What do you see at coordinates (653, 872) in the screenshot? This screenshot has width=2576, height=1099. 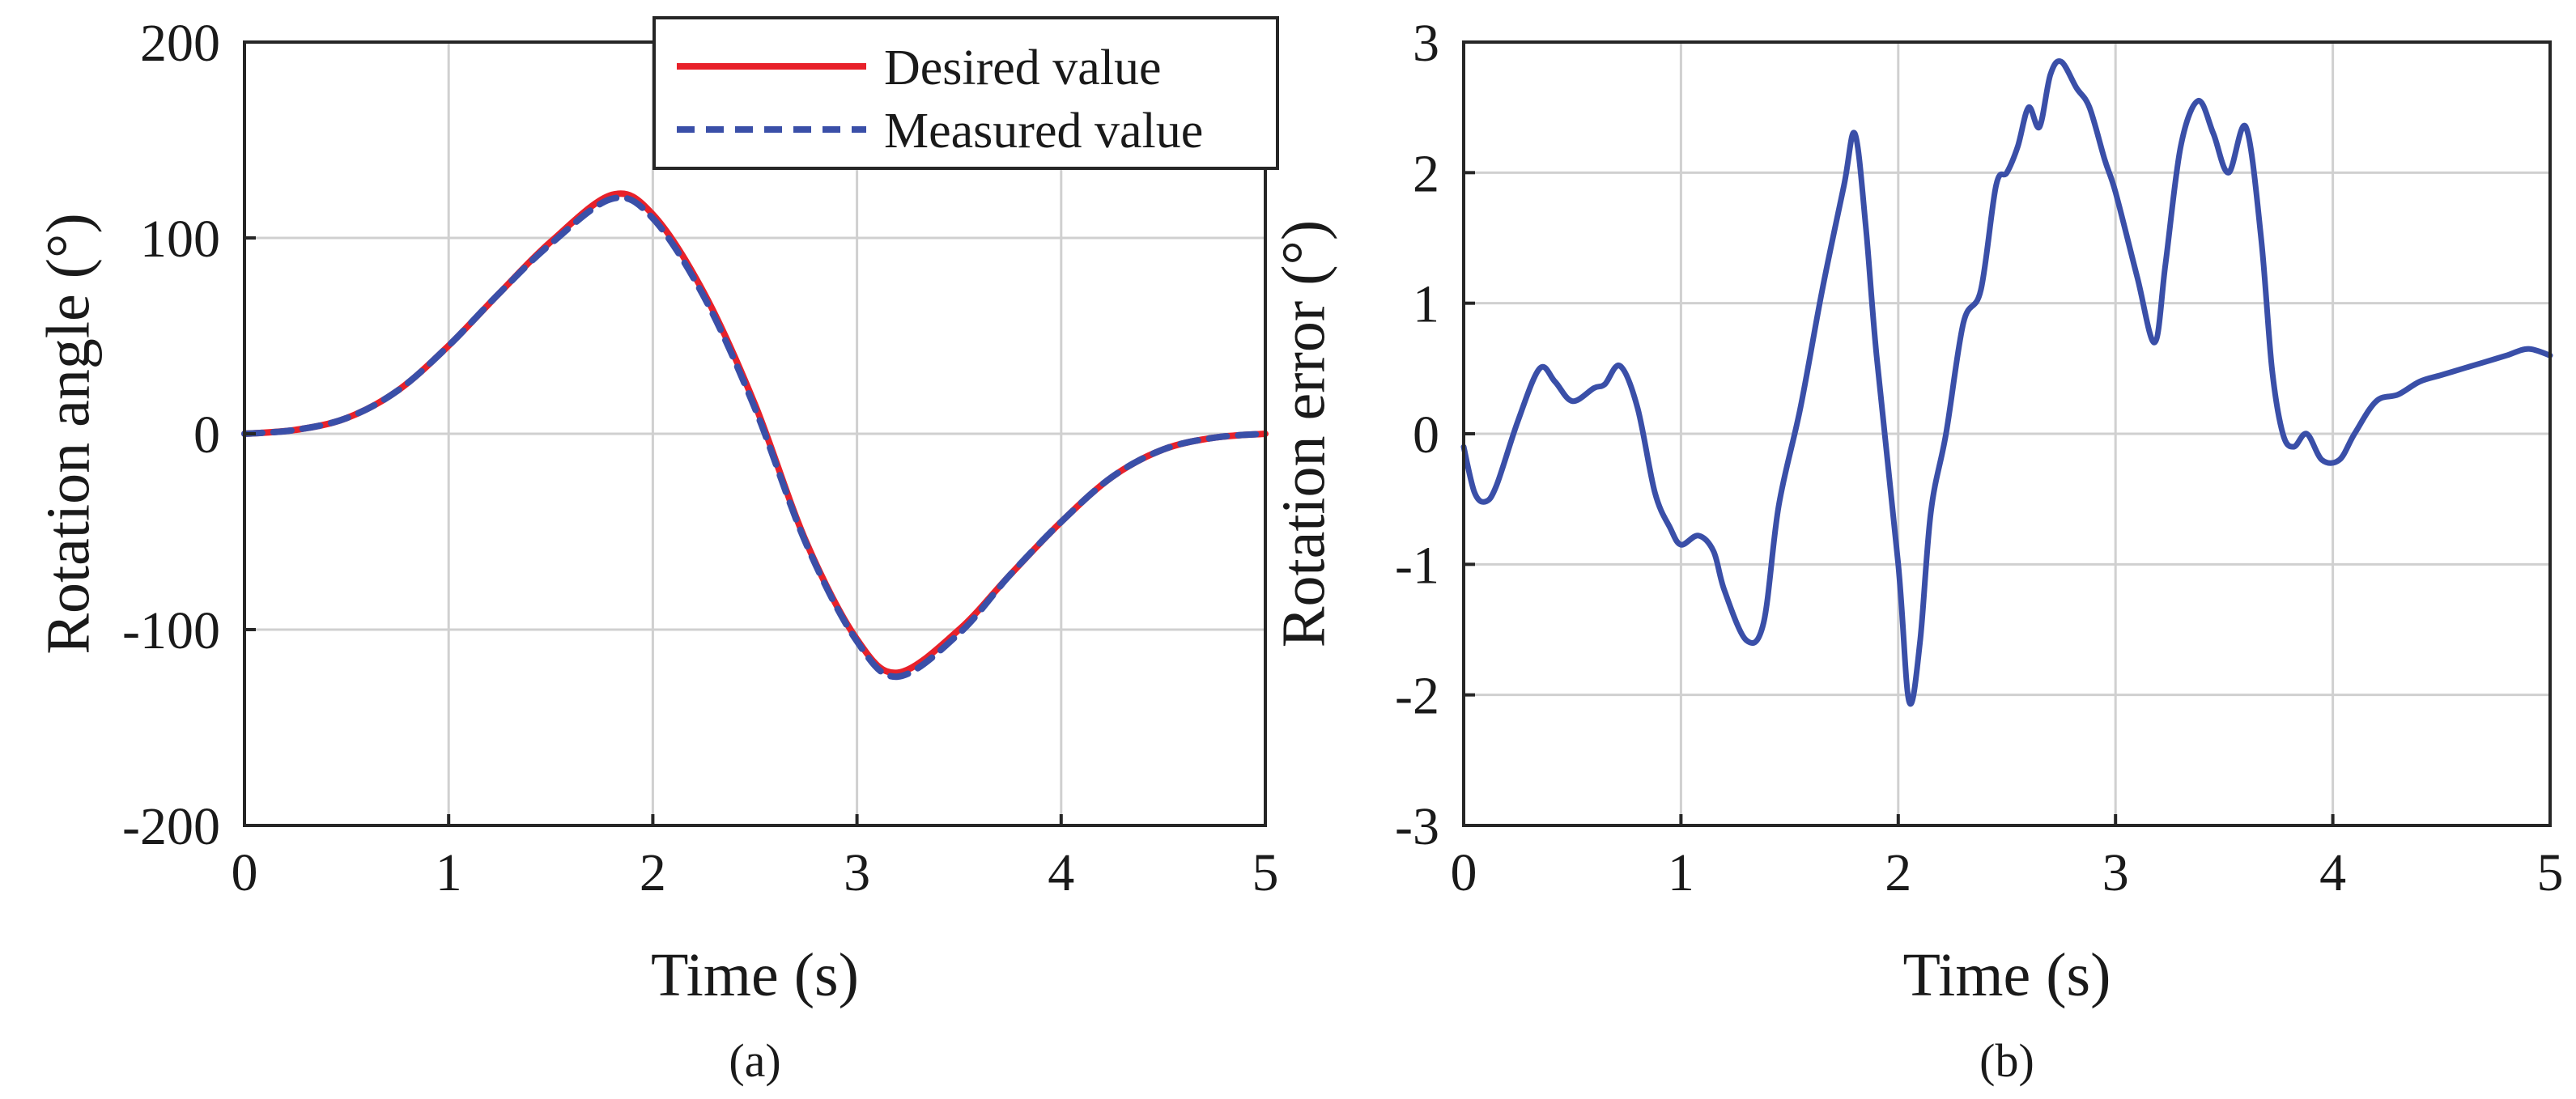 I see `panel-a-x-tick-label: 2` at bounding box center [653, 872].